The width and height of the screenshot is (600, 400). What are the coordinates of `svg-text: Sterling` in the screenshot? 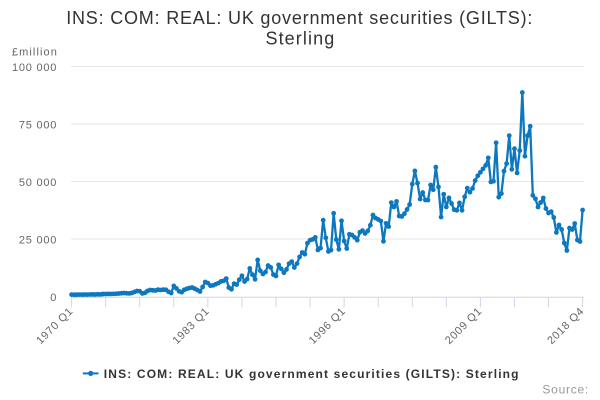 It's located at (300, 39).